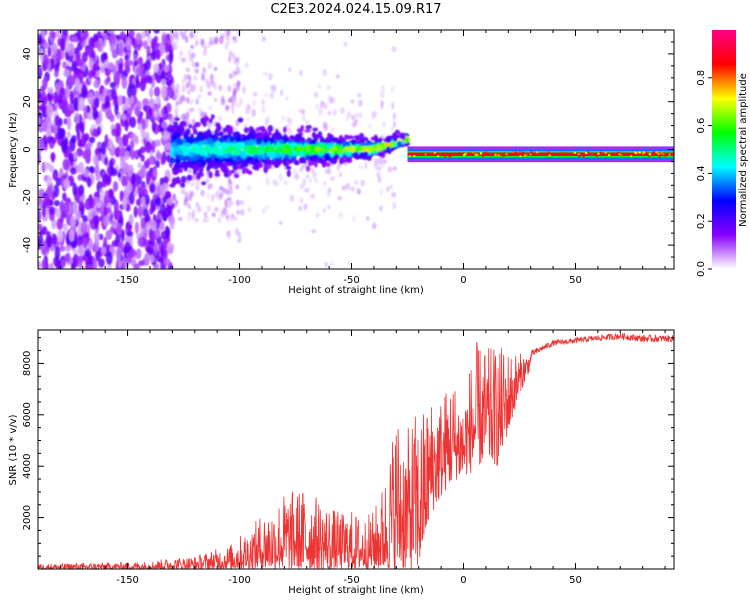  What do you see at coordinates (27, 245) in the screenshot?
I see `y-tick-label: -40` at bounding box center [27, 245].